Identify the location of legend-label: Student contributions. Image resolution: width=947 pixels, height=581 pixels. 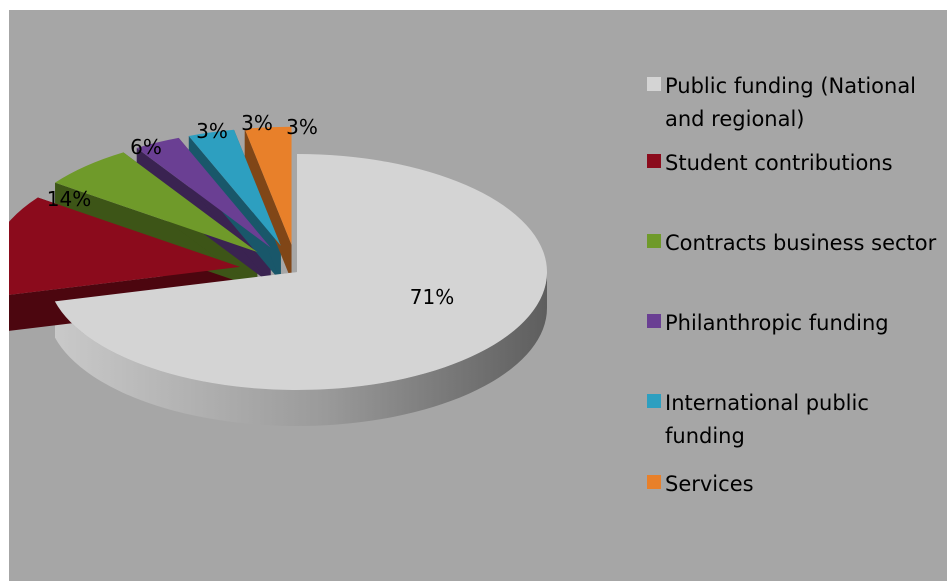
(779, 163).